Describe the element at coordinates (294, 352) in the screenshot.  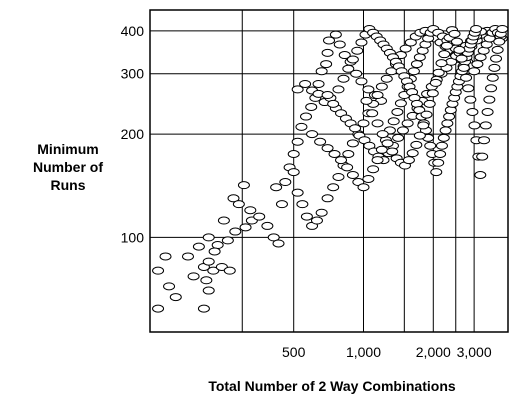
I see `x-tick-label: 500` at that location.